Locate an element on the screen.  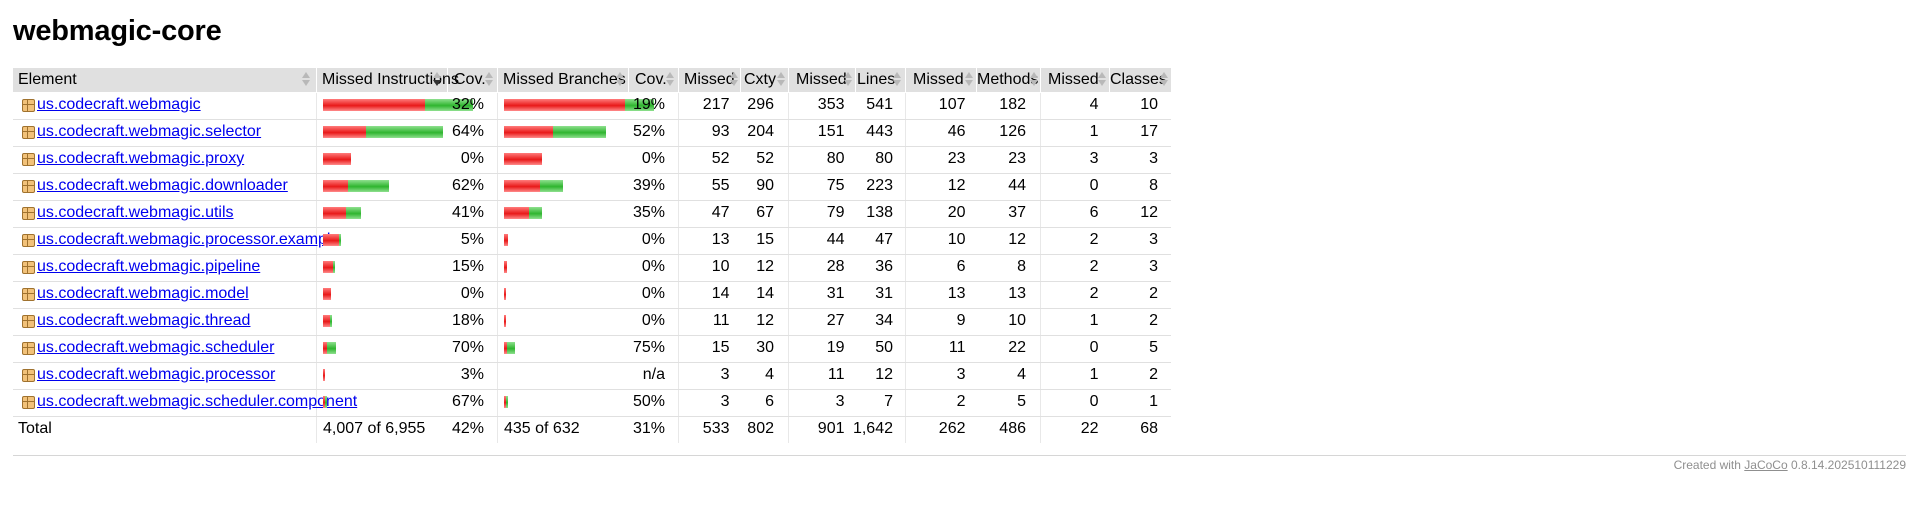
missed-cxty-cell: 52 is located at coordinates (709, 160).